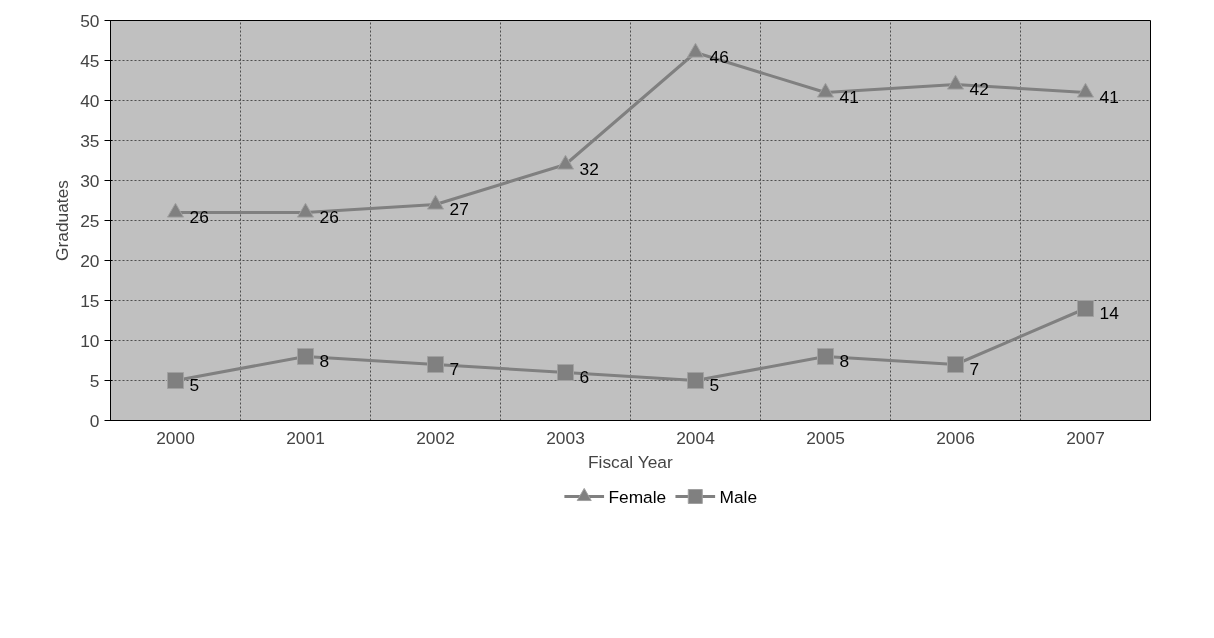 The height and width of the screenshot is (638, 1214). Describe the element at coordinates (1109, 312) in the screenshot. I see `data-label: 14` at that location.